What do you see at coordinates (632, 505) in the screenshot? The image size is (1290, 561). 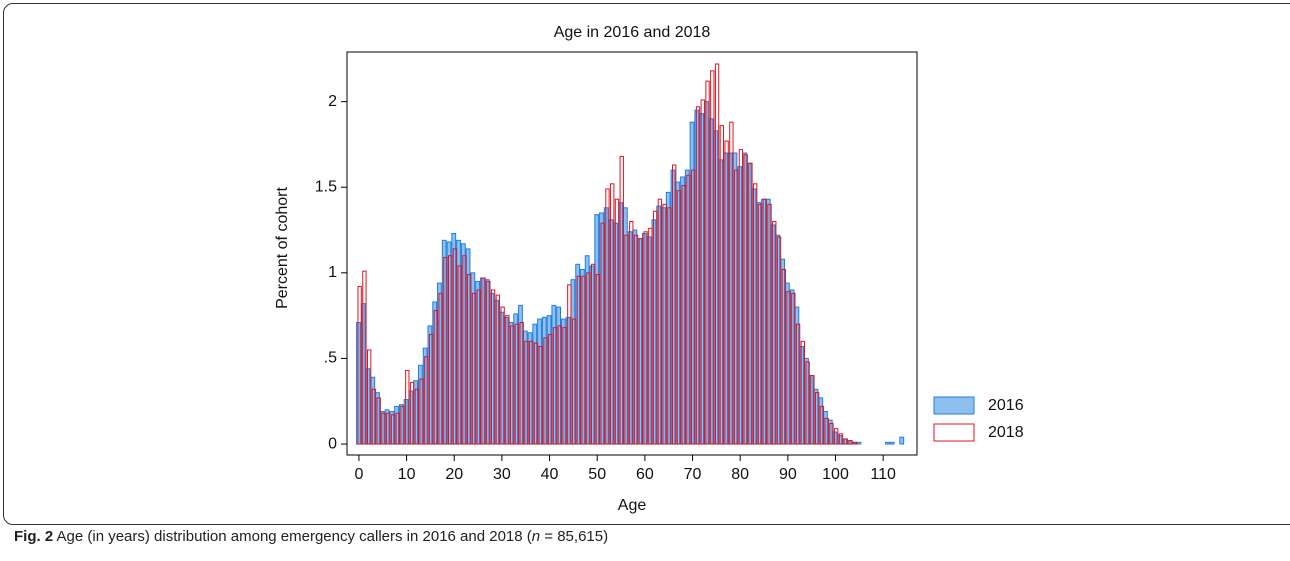 I see `x-axis-label: Age` at bounding box center [632, 505].